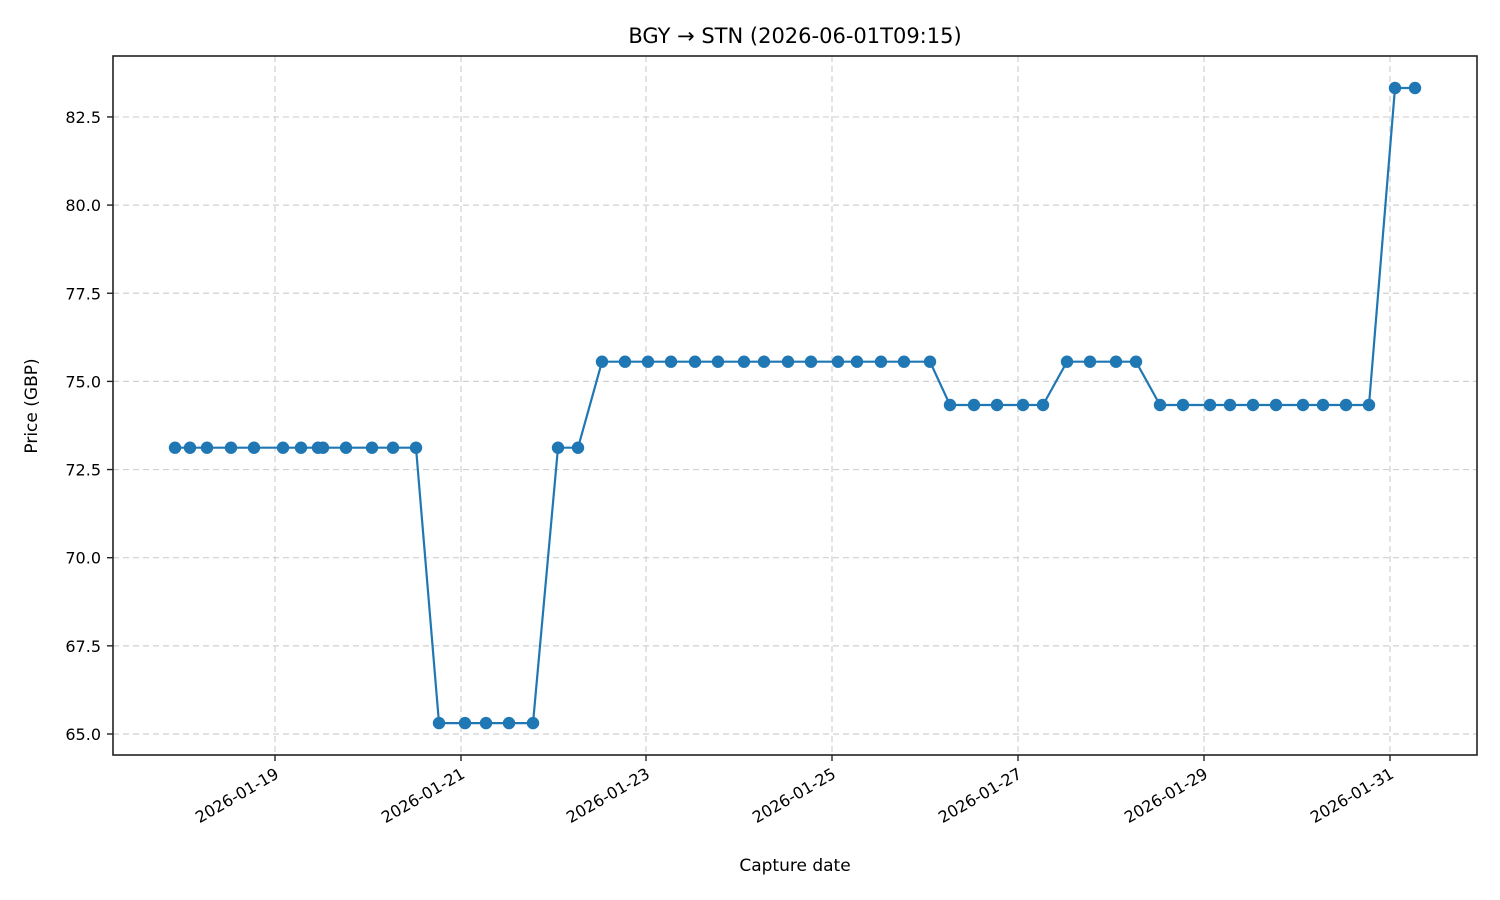 The height and width of the screenshot is (900, 1500). I want to click on y-tick-label: 77.5, so click(83, 293).